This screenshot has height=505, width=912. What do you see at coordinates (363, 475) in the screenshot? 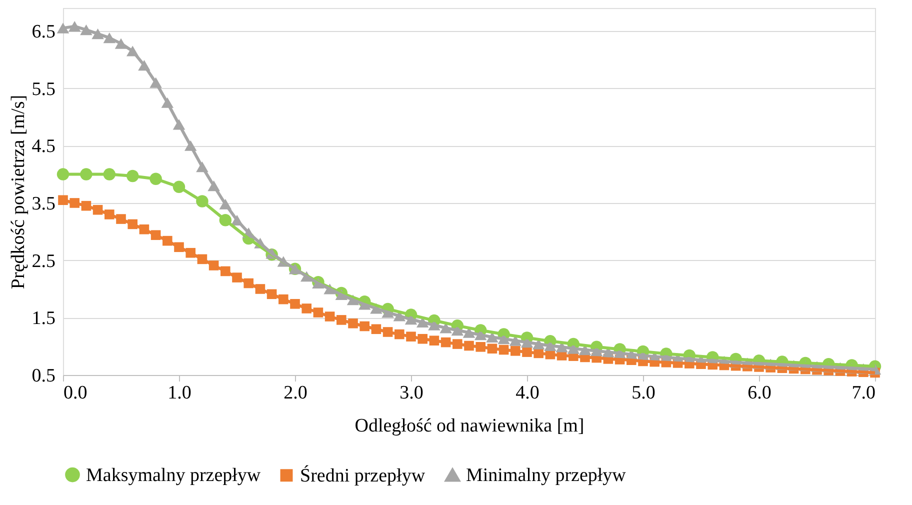
I see `legend-label: Średni przepływ` at bounding box center [363, 475].